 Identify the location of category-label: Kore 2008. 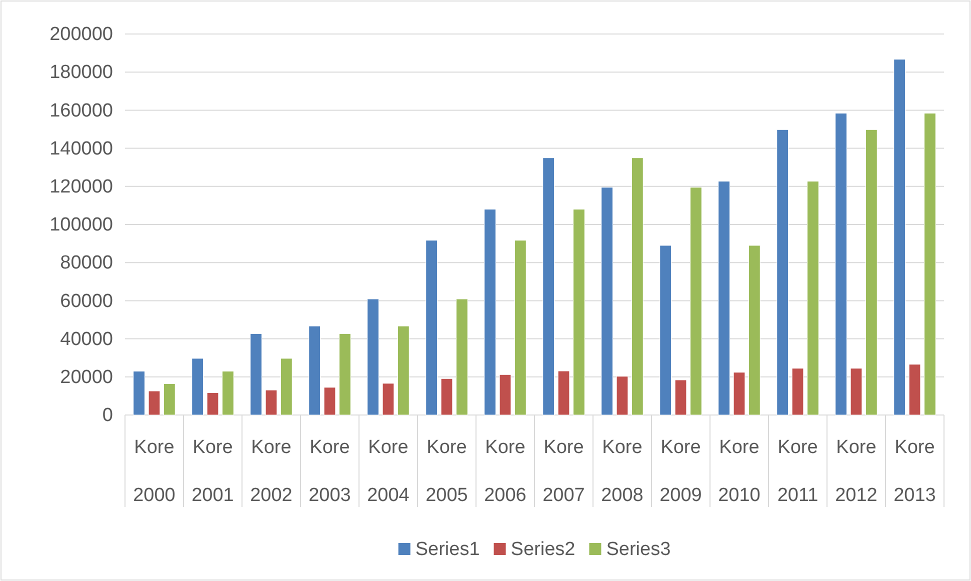
(622, 471).